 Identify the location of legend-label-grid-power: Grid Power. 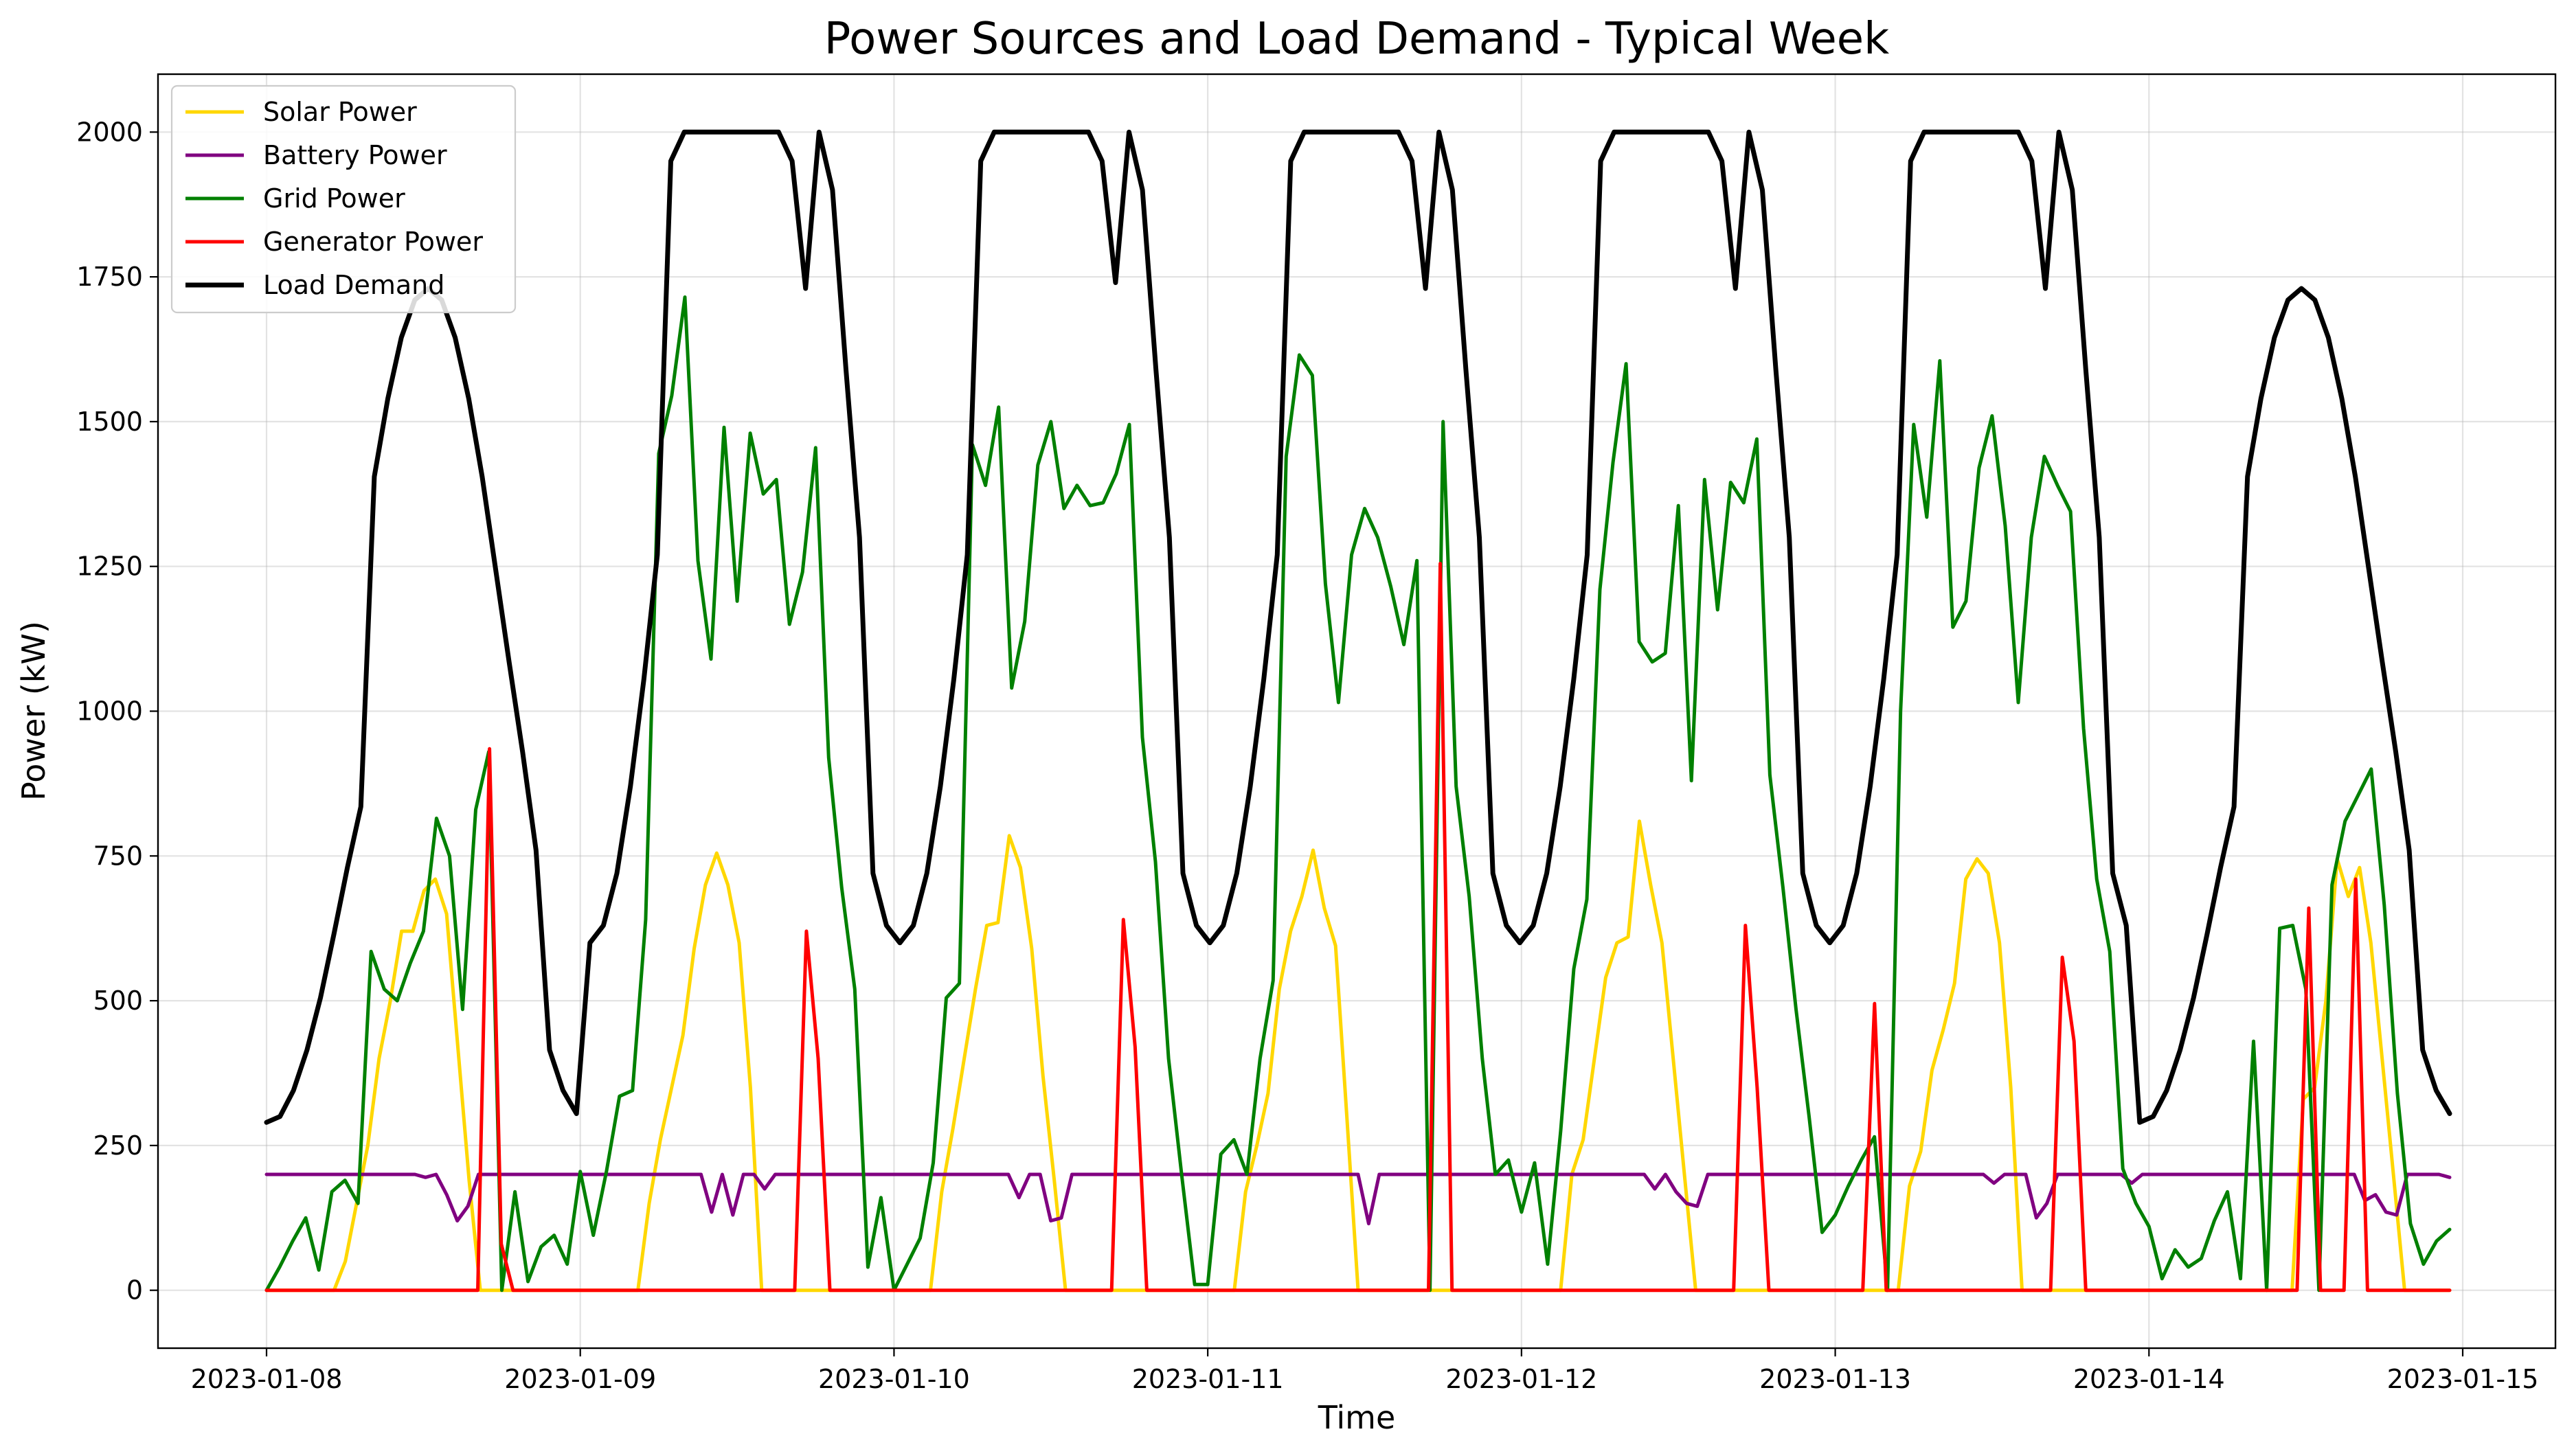
(334, 198).